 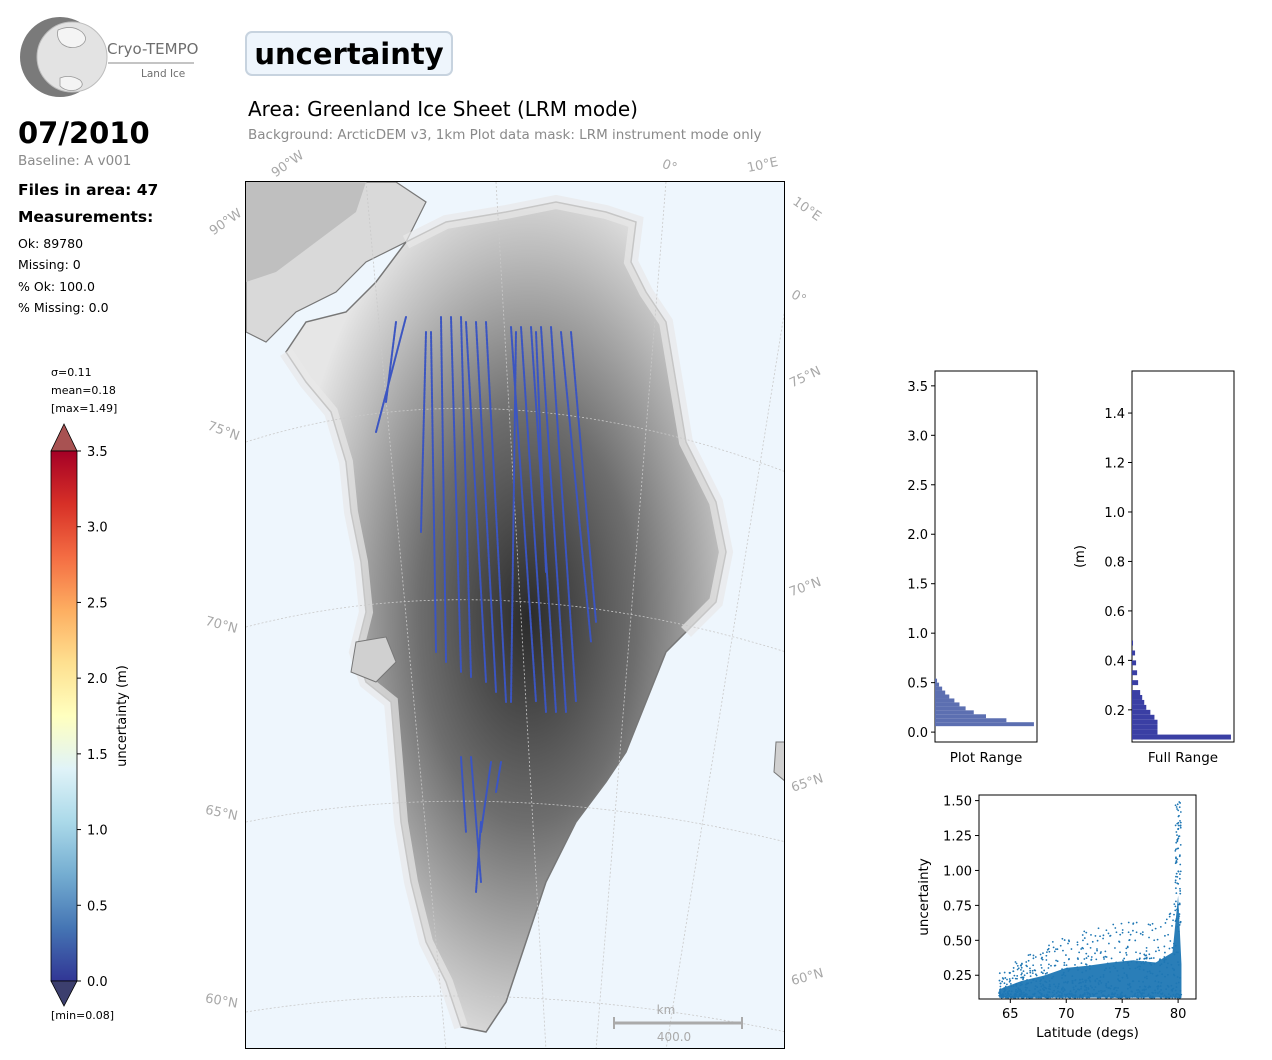 I want to click on y-tick-label: 0.8, so click(x=1114, y=562).